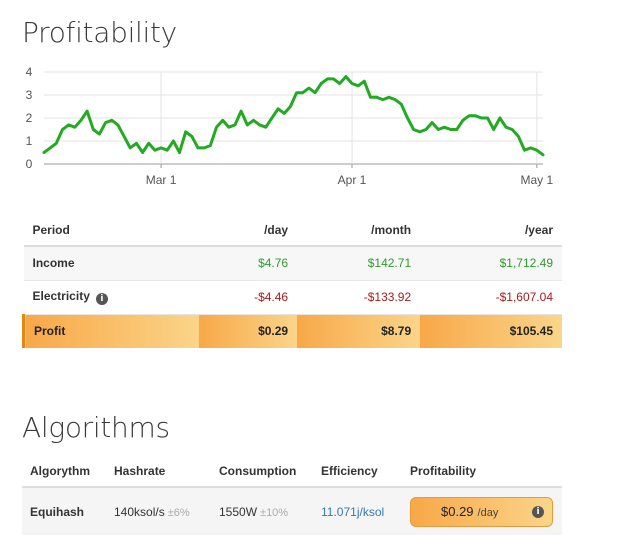 This screenshot has height=547, width=627. Describe the element at coordinates (248, 263) in the screenshot. I see `income-day: $4.76` at that location.